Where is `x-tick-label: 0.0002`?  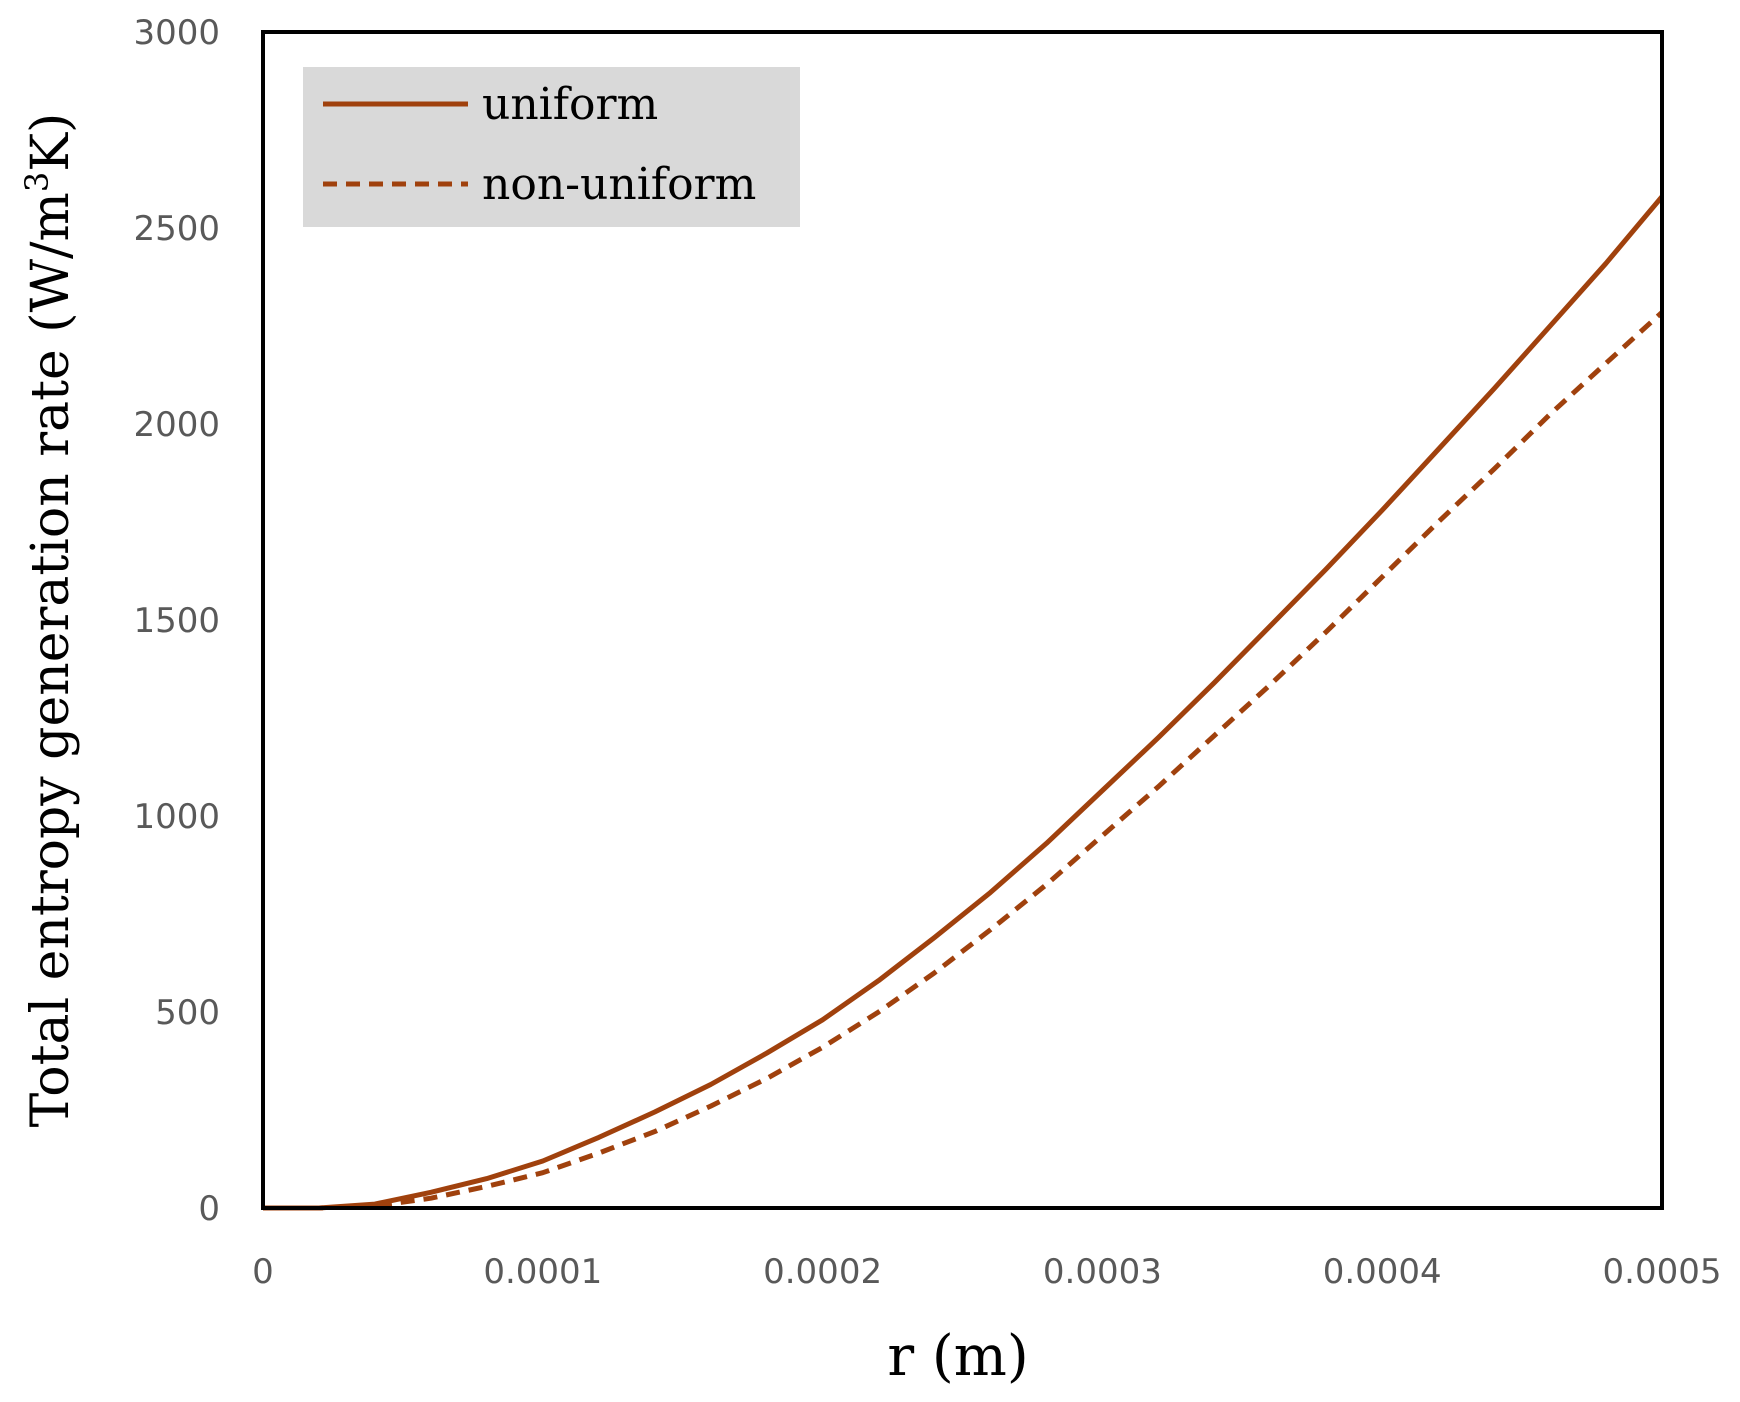
x-tick-label: 0.0002 is located at coordinates (822, 1272).